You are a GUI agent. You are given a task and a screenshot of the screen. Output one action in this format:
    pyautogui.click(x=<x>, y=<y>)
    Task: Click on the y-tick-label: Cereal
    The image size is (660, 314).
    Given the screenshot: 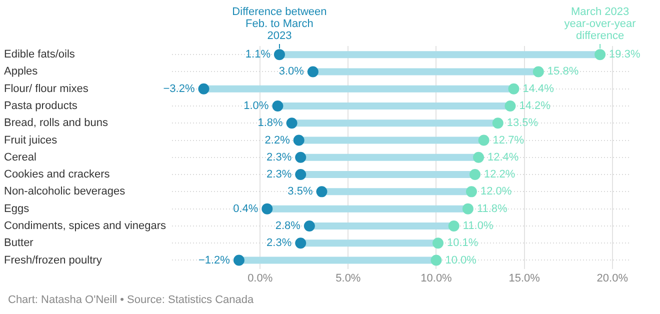 What is the action you would take?
    pyautogui.click(x=20, y=157)
    